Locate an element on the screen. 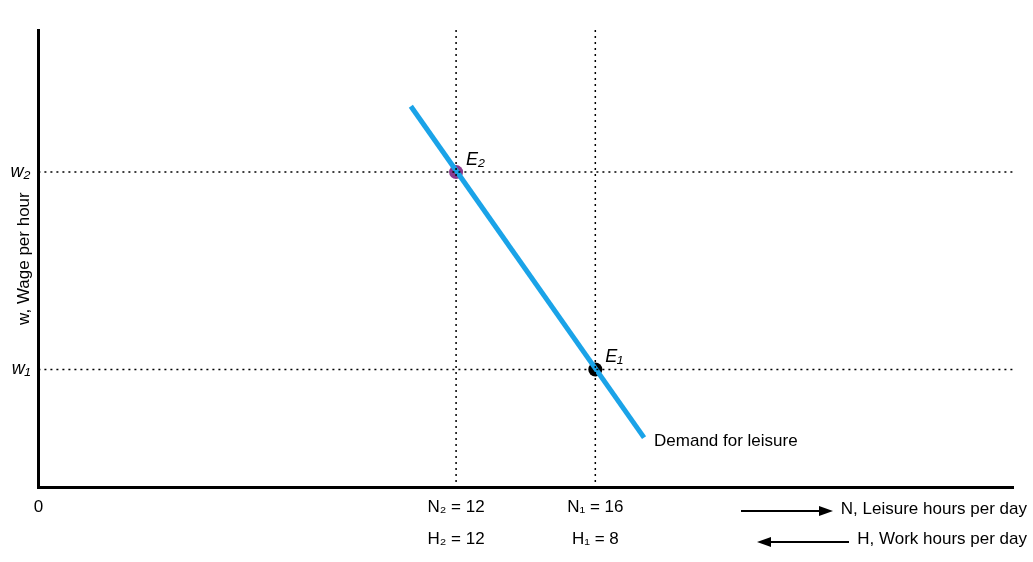 The image size is (1033, 562). x2-tick-label: H₁ = 8 is located at coordinates (595, 539).